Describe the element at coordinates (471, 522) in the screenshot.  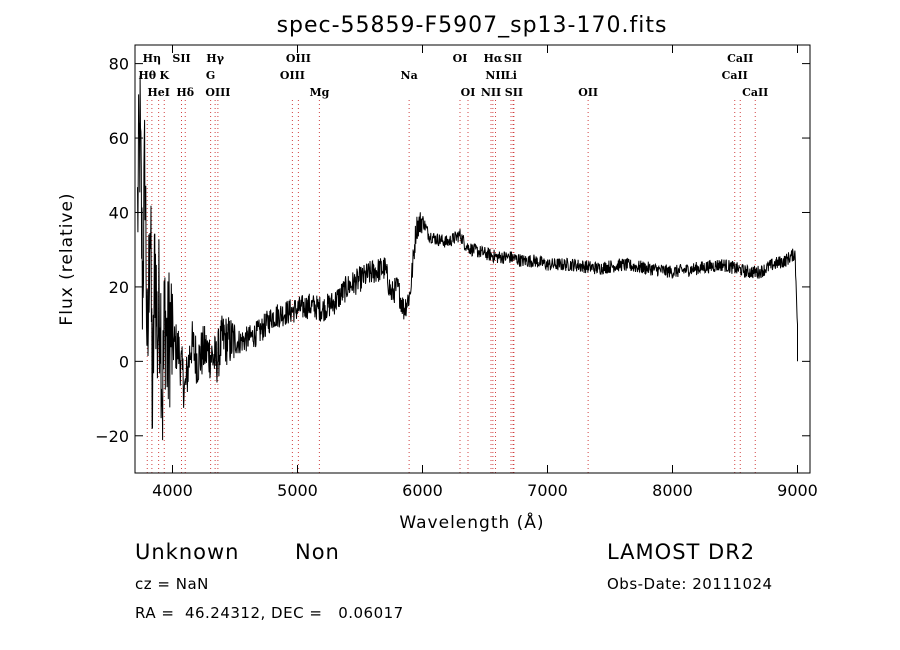
I see `x-axis-label: Wavelength (Å)` at that location.